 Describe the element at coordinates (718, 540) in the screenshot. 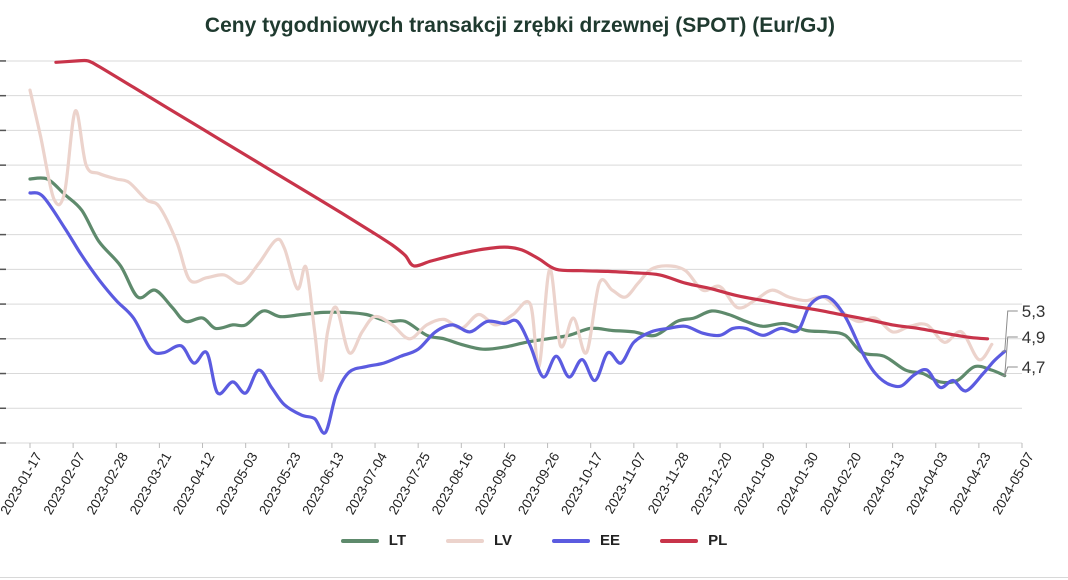

I see `legend-label: PL` at that location.